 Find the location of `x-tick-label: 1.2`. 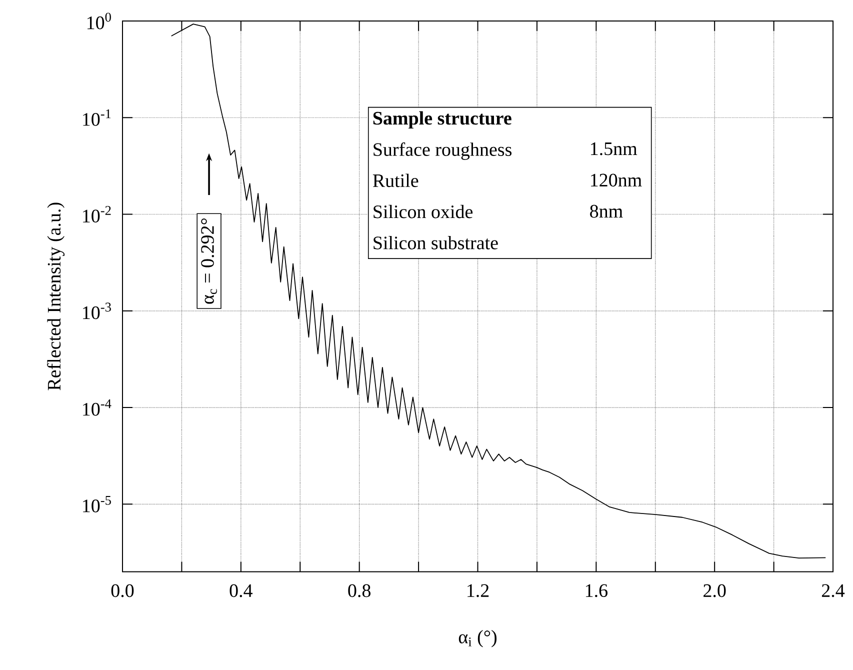

x-tick-label: 1.2 is located at coordinates (478, 591).